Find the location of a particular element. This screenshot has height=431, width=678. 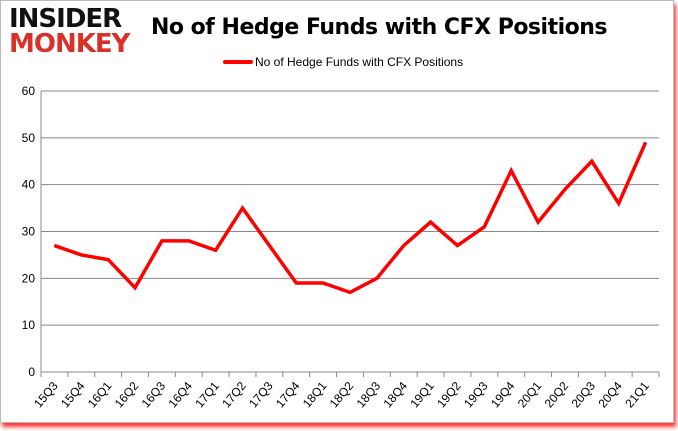

x-tick-label: 19Q4 is located at coordinates (503, 395).